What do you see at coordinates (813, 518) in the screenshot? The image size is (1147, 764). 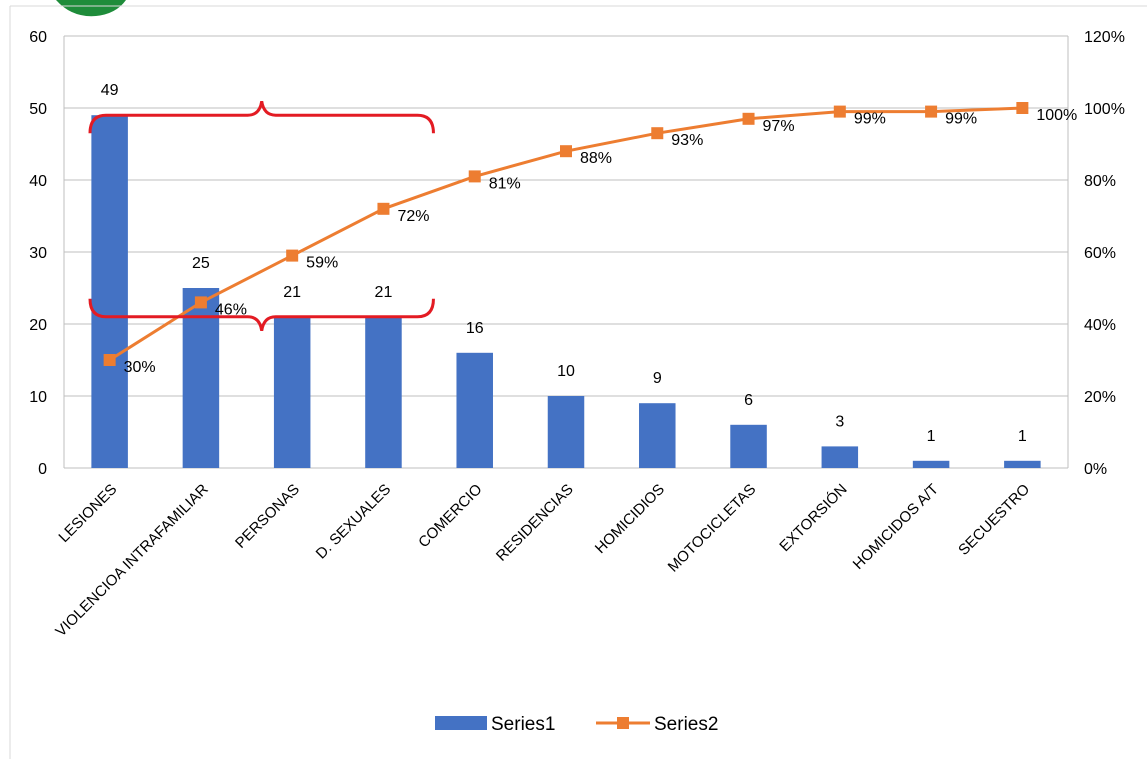 I see `x-tick-label: EXTORSIÓN` at bounding box center [813, 518].